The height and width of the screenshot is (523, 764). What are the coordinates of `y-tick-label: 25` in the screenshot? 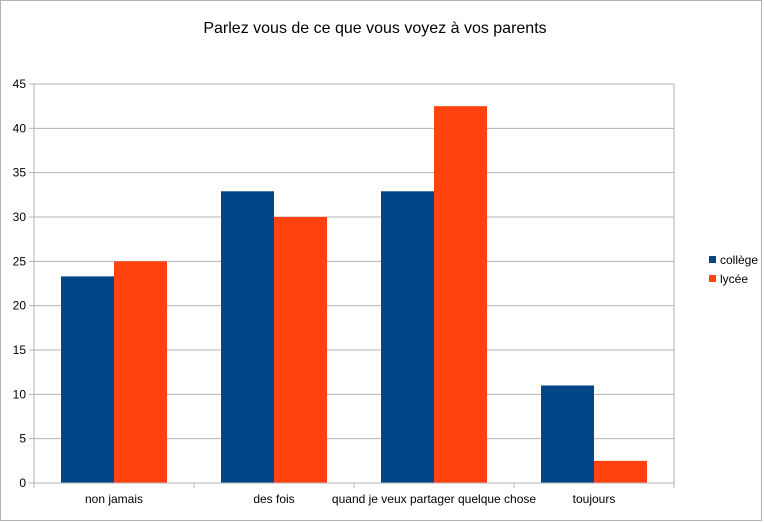 It's located at (20, 261).